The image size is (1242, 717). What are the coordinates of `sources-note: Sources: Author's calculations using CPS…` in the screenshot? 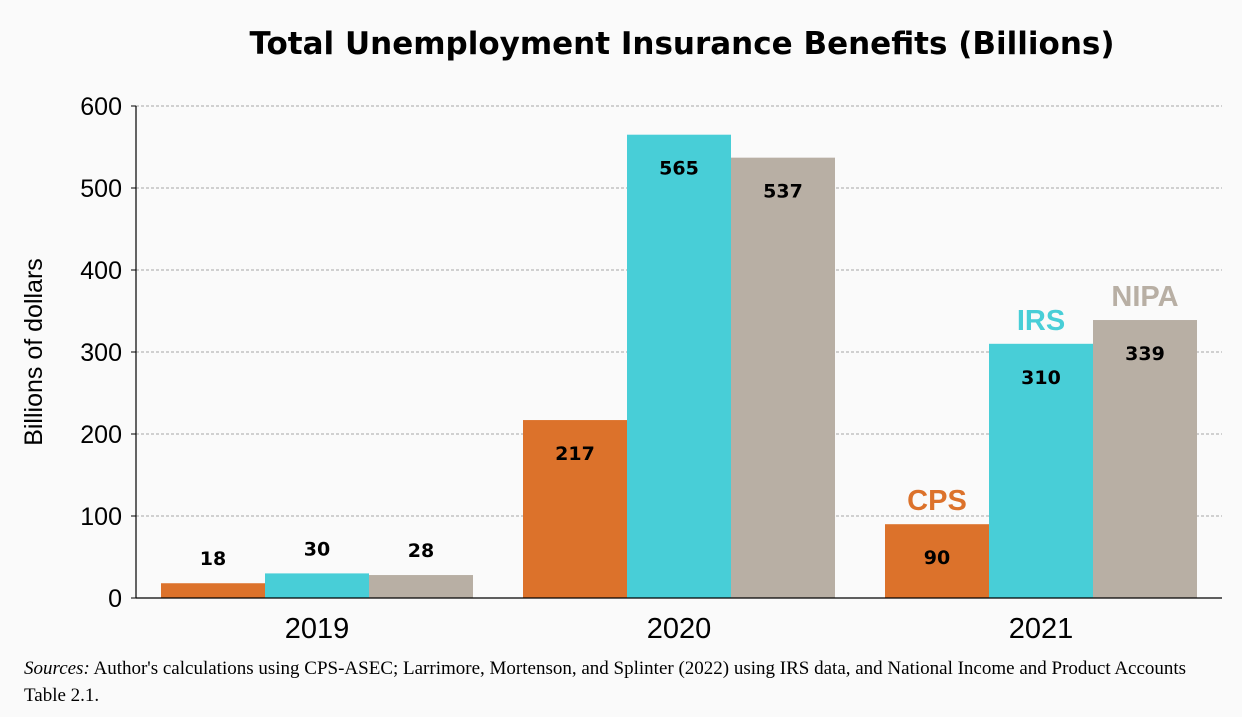 It's located at (624, 682).